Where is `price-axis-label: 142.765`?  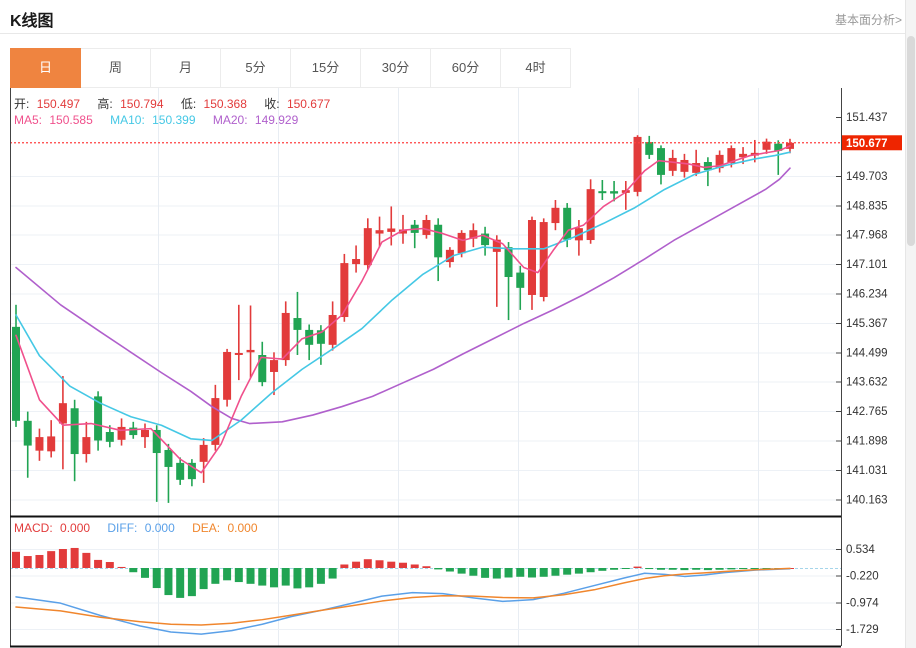
price-axis-label: 142.765 is located at coordinates (867, 412).